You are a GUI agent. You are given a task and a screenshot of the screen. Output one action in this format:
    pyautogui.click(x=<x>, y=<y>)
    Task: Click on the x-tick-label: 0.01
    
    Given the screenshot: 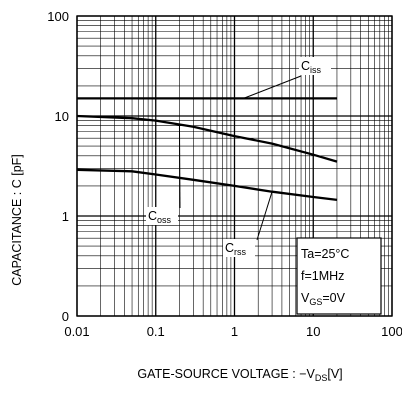 What is the action you would take?
    pyautogui.click(x=76, y=331)
    